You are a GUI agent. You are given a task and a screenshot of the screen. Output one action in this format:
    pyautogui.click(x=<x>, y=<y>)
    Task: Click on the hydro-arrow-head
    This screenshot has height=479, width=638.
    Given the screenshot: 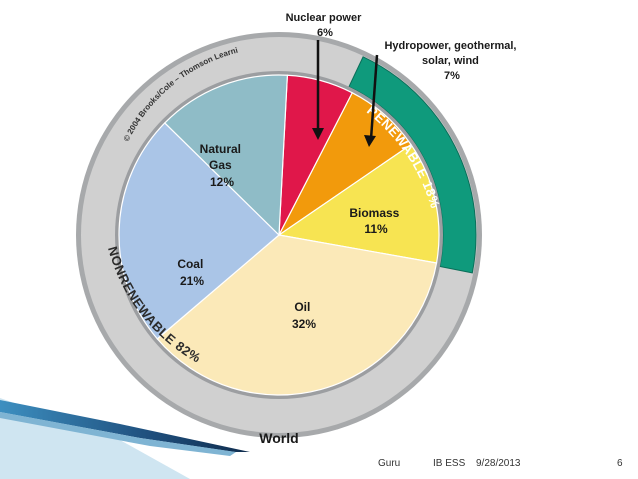 What is the action you would take?
    pyautogui.click(x=370, y=141)
    